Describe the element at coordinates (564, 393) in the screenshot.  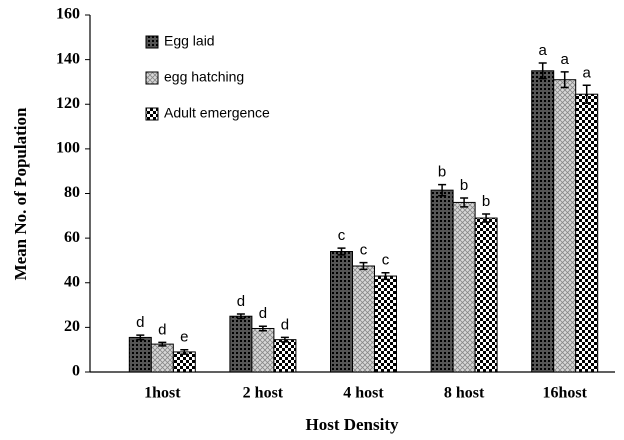
I see `x-tick-label: 16host` at that location.